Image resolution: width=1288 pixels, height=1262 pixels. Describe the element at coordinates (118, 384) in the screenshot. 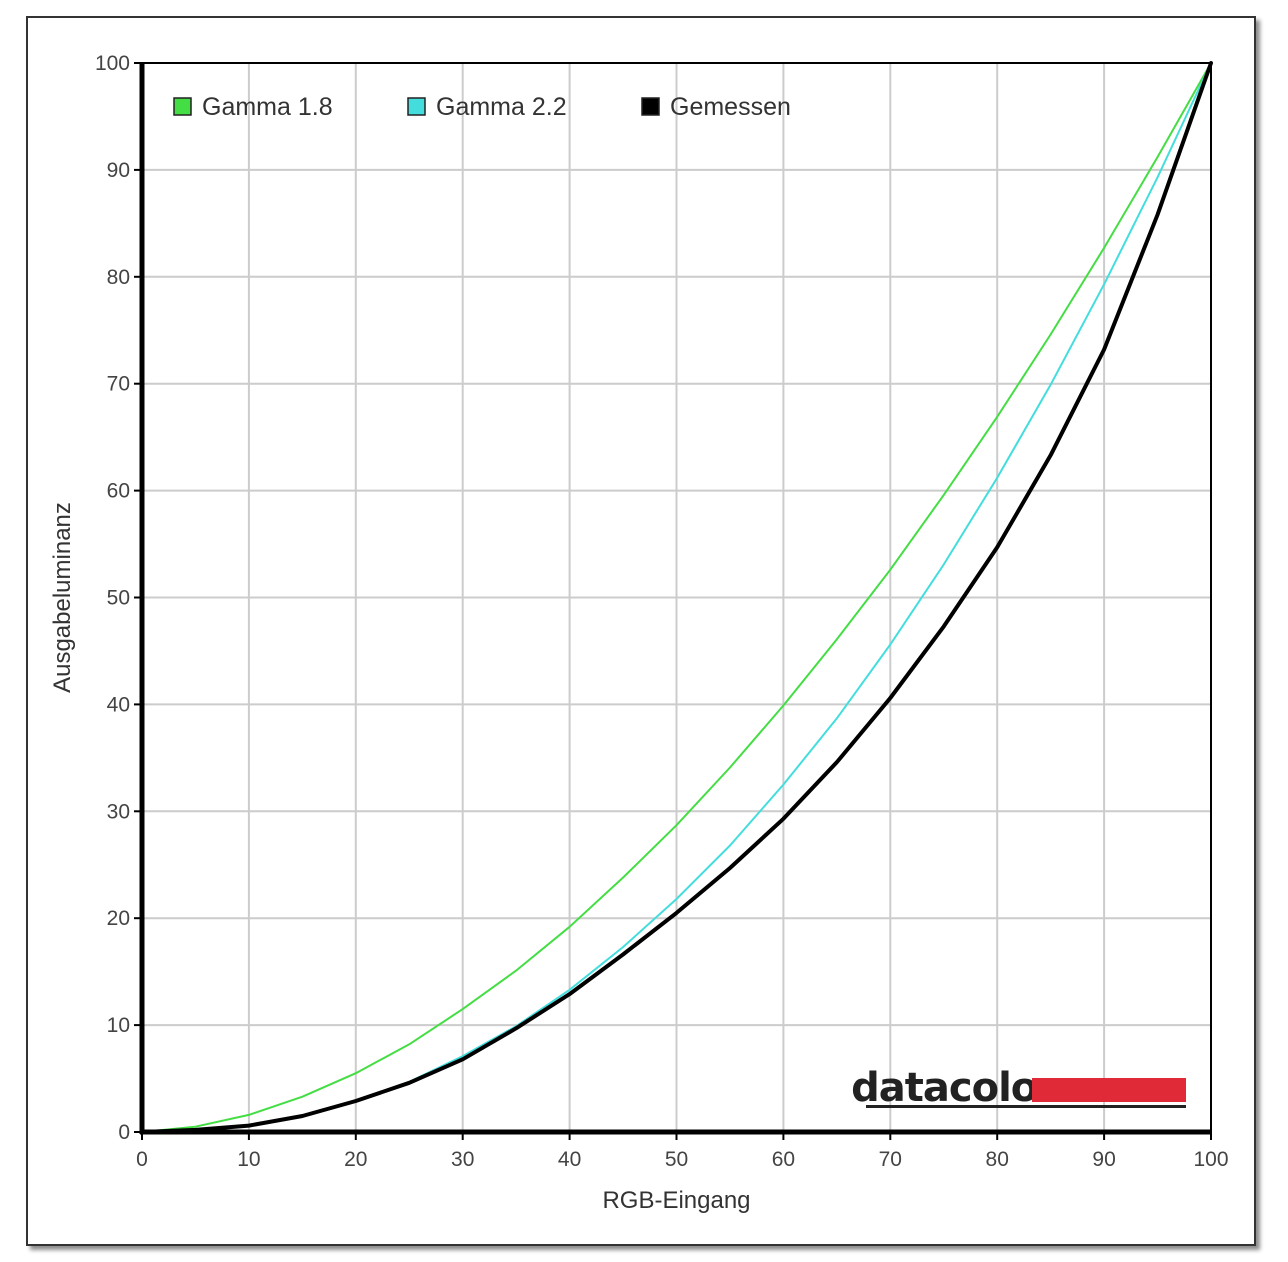

I see `y-tick-label-70: 70` at that location.